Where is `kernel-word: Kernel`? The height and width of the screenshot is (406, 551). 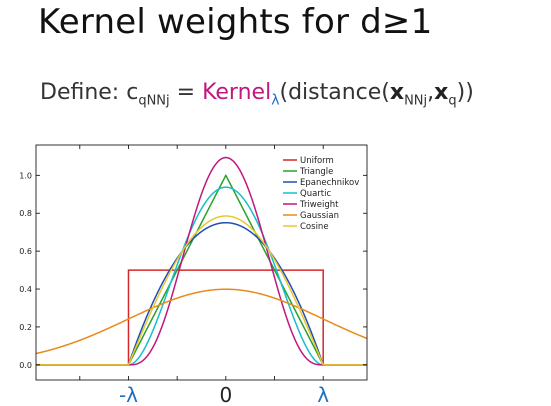
kernel-word: Kernel is located at coordinates (237, 92).